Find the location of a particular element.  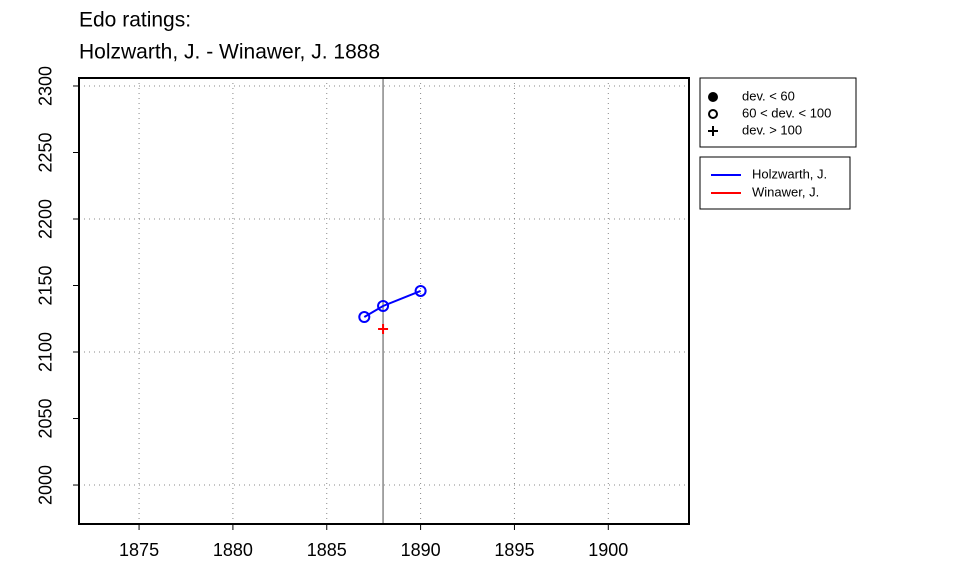

y-tick-label: 2000 is located at coordinates (46, 485).